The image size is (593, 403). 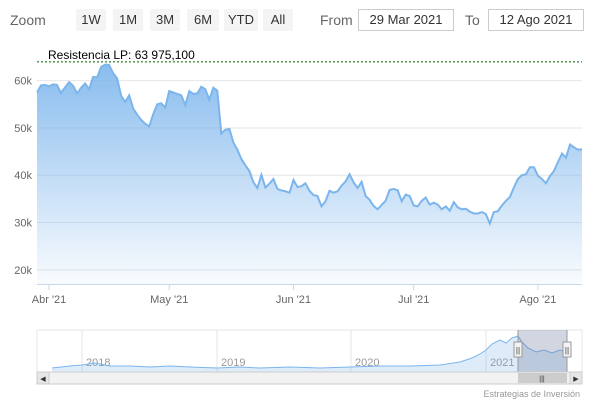 What do you see at coordinates (542, 351) in the screenshot?
I see `nav-selected-range` at bounding box center [542, 351].